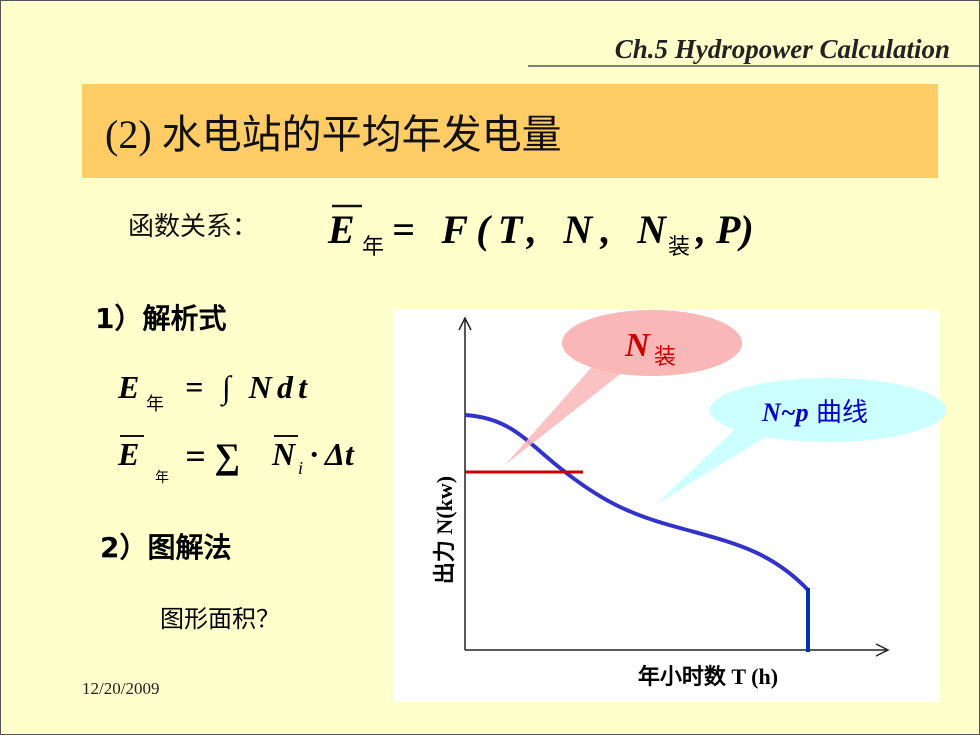 Image resolution: width=980 pixels, height=735 pixels. What do you see at coordinates (679, 247) in the screenshot?
I see `formula-sub: 装` at bounding box center [679, 247].